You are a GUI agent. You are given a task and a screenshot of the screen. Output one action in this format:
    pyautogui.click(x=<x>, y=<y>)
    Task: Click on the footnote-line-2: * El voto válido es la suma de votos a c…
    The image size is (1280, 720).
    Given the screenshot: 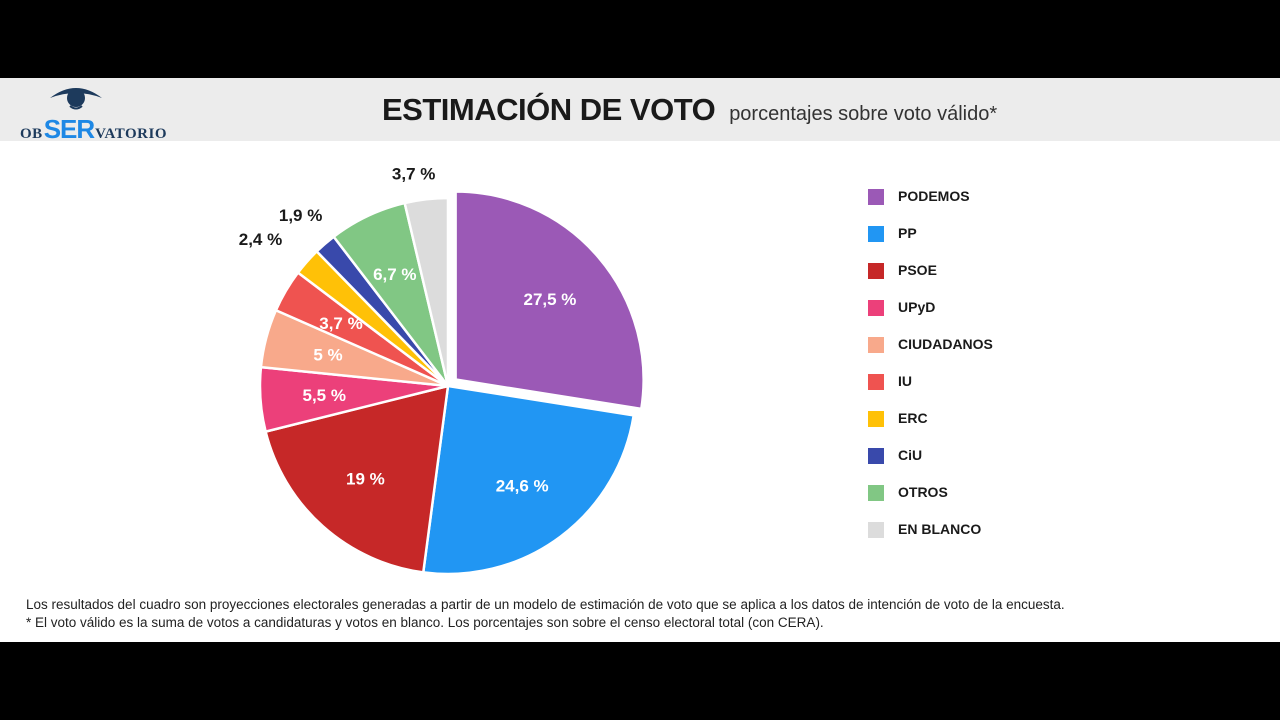 What is the action you would take?
    pyautogui.click(x=425, y=622)
    